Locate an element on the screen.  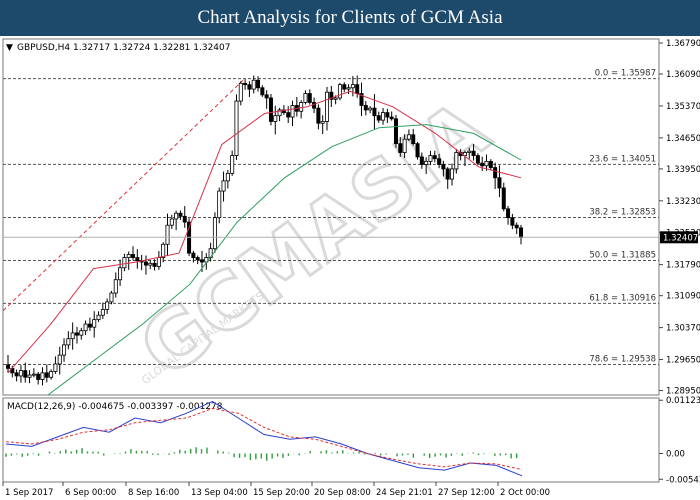
time-tick-label: 13 Sep 04:00 is located at coordinates (219, 493).